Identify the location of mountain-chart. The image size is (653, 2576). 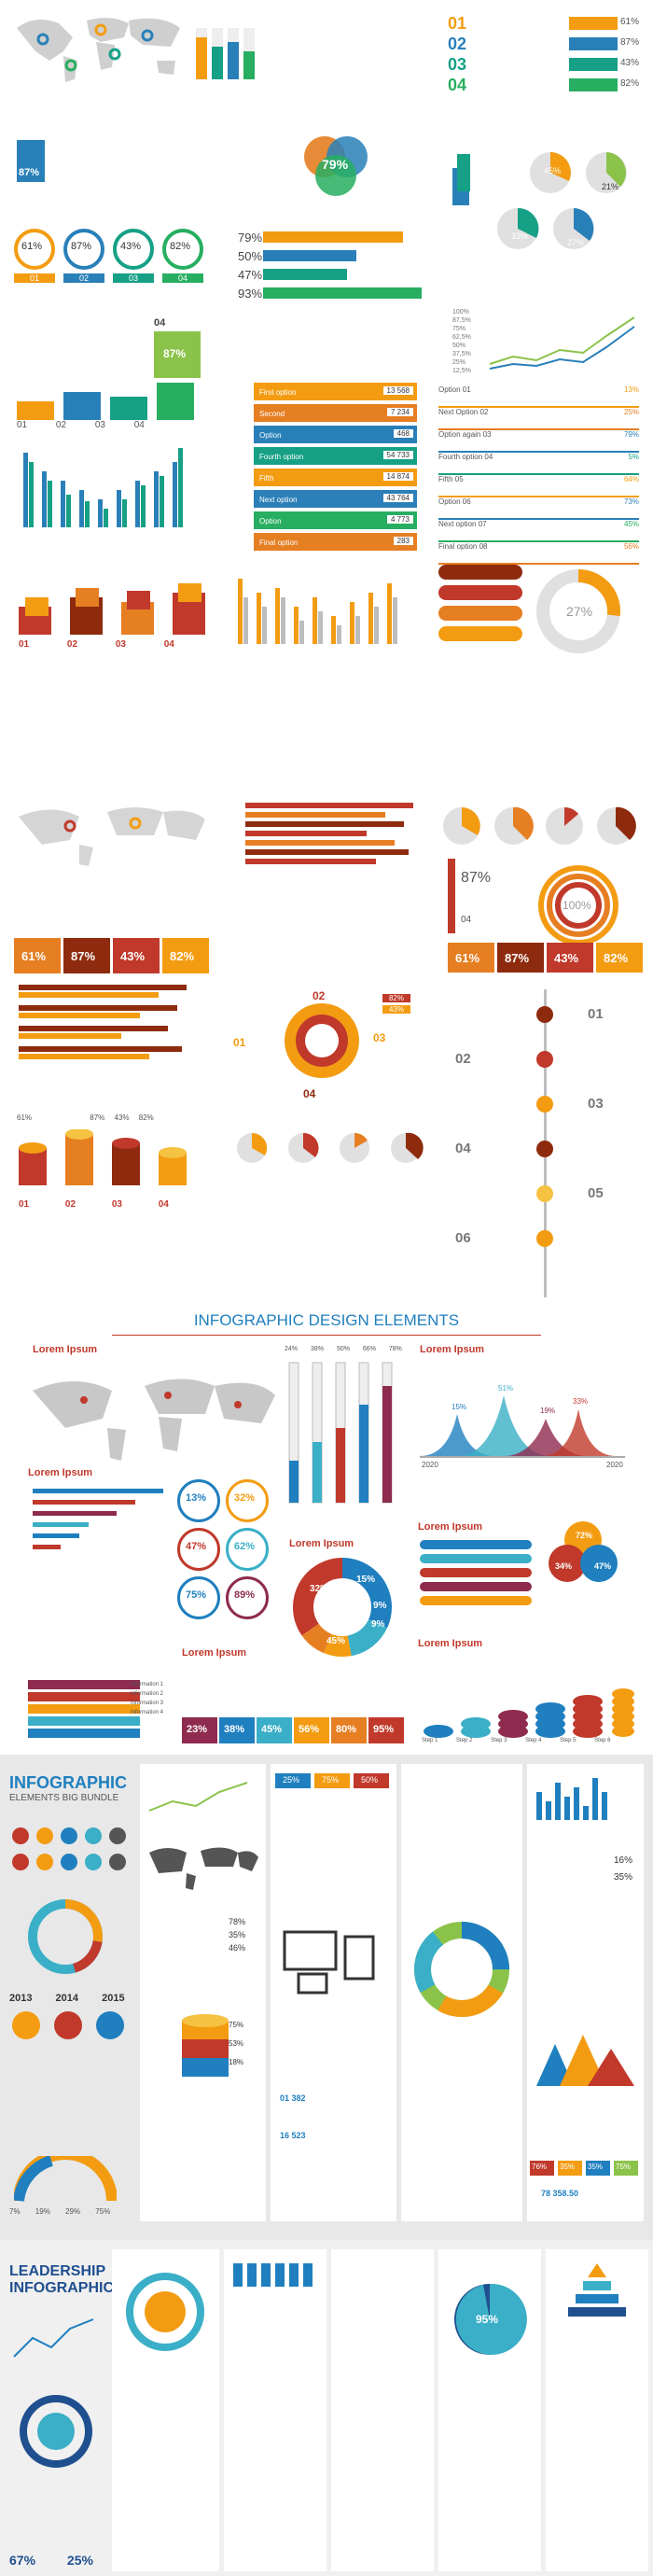
(522, 1426).